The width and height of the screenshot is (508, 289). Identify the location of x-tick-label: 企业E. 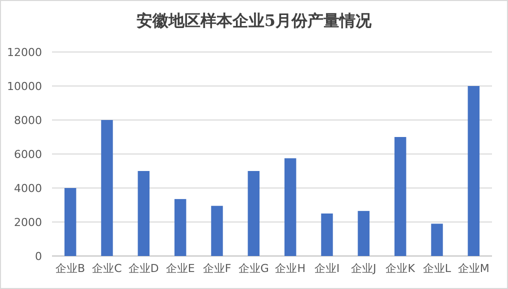
(180, 268).